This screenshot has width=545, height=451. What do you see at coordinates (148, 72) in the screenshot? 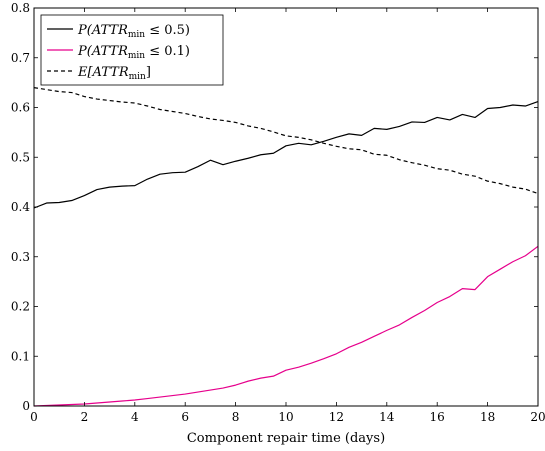
I see `legend-label-tail: ]` at bounding box center [148, 72].